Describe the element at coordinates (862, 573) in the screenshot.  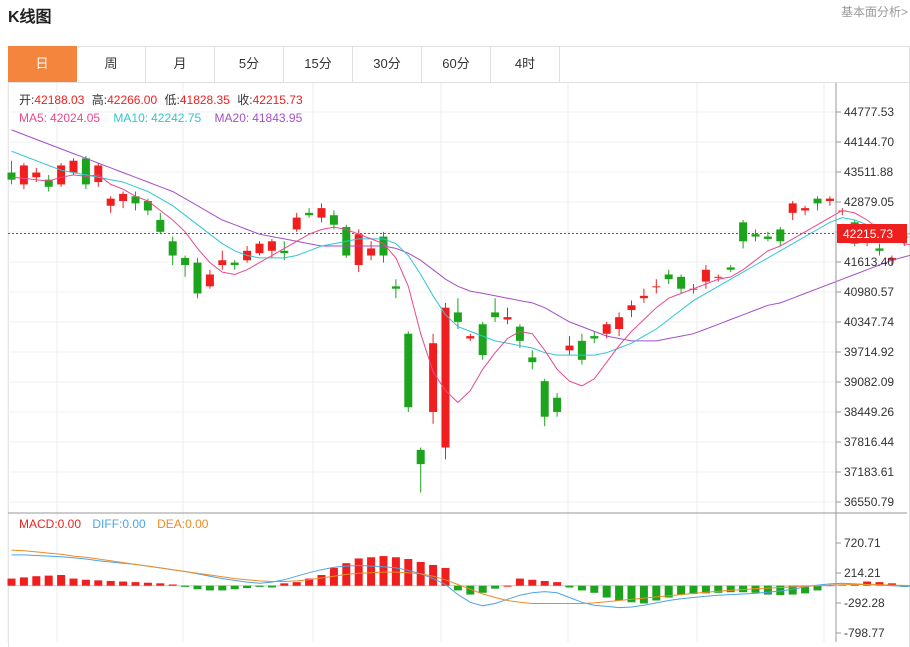
I see `macd-tick-label: 214.21` at that location.